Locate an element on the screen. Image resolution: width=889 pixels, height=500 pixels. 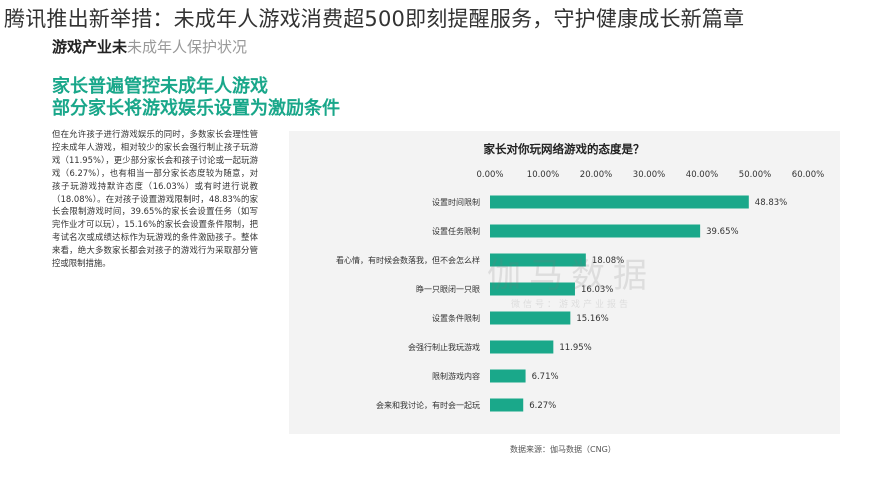
section-label: 游戏产业未未成年人保护状况 is located at coordinates (149, 46).